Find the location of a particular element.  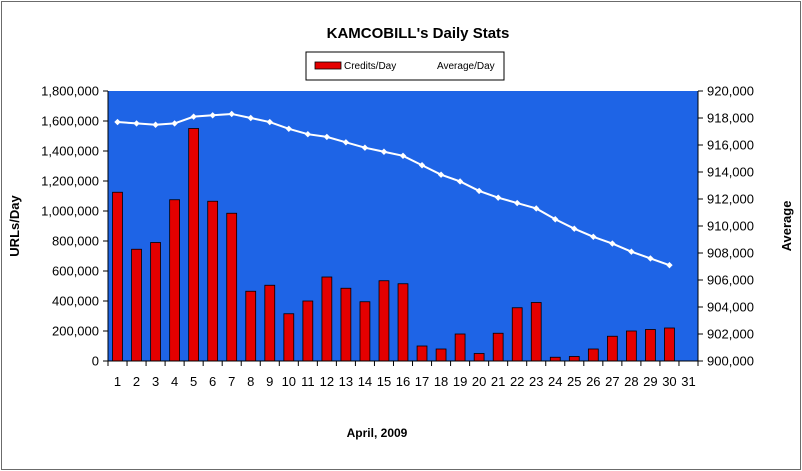

x-tick-label: 29 is located at coordinates (650, 381).